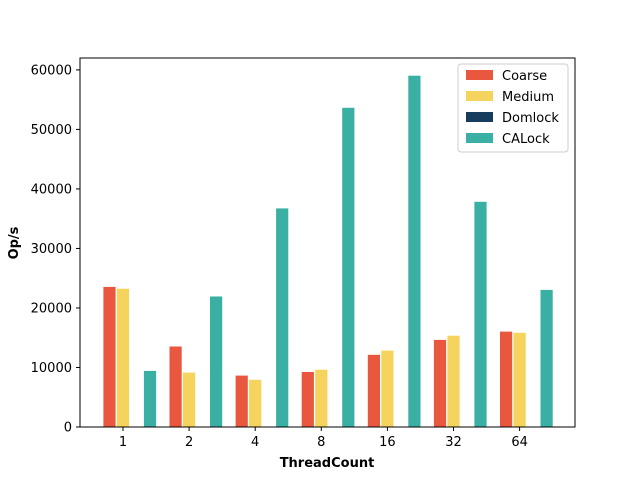  I want to click on x-tick-label: 8, so click(321, 442).